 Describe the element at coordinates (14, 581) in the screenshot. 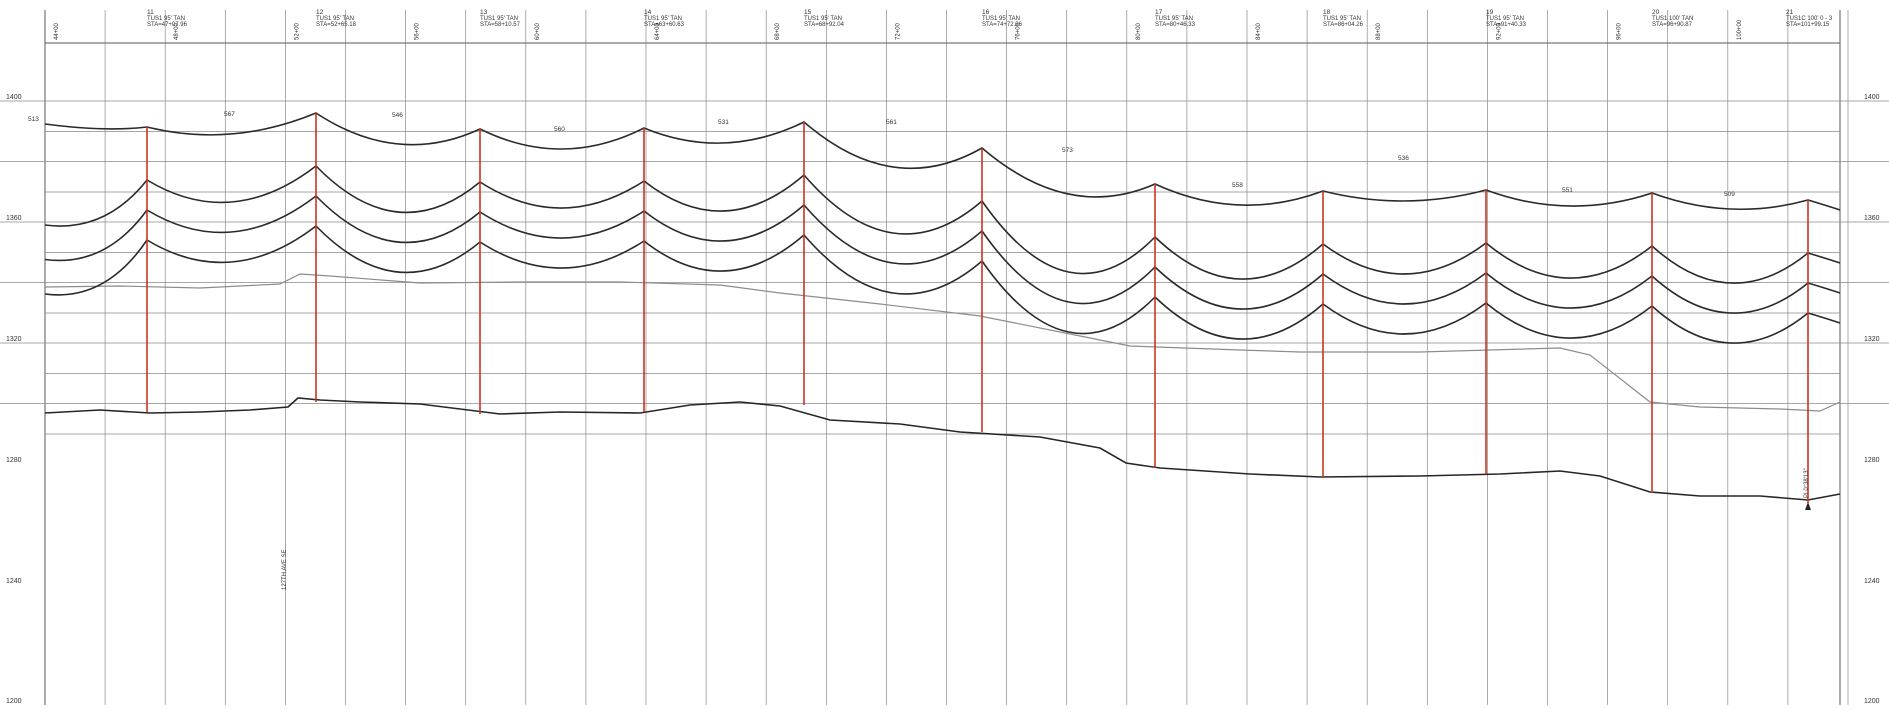

I see `elevation-label-left: 1240` at that location.